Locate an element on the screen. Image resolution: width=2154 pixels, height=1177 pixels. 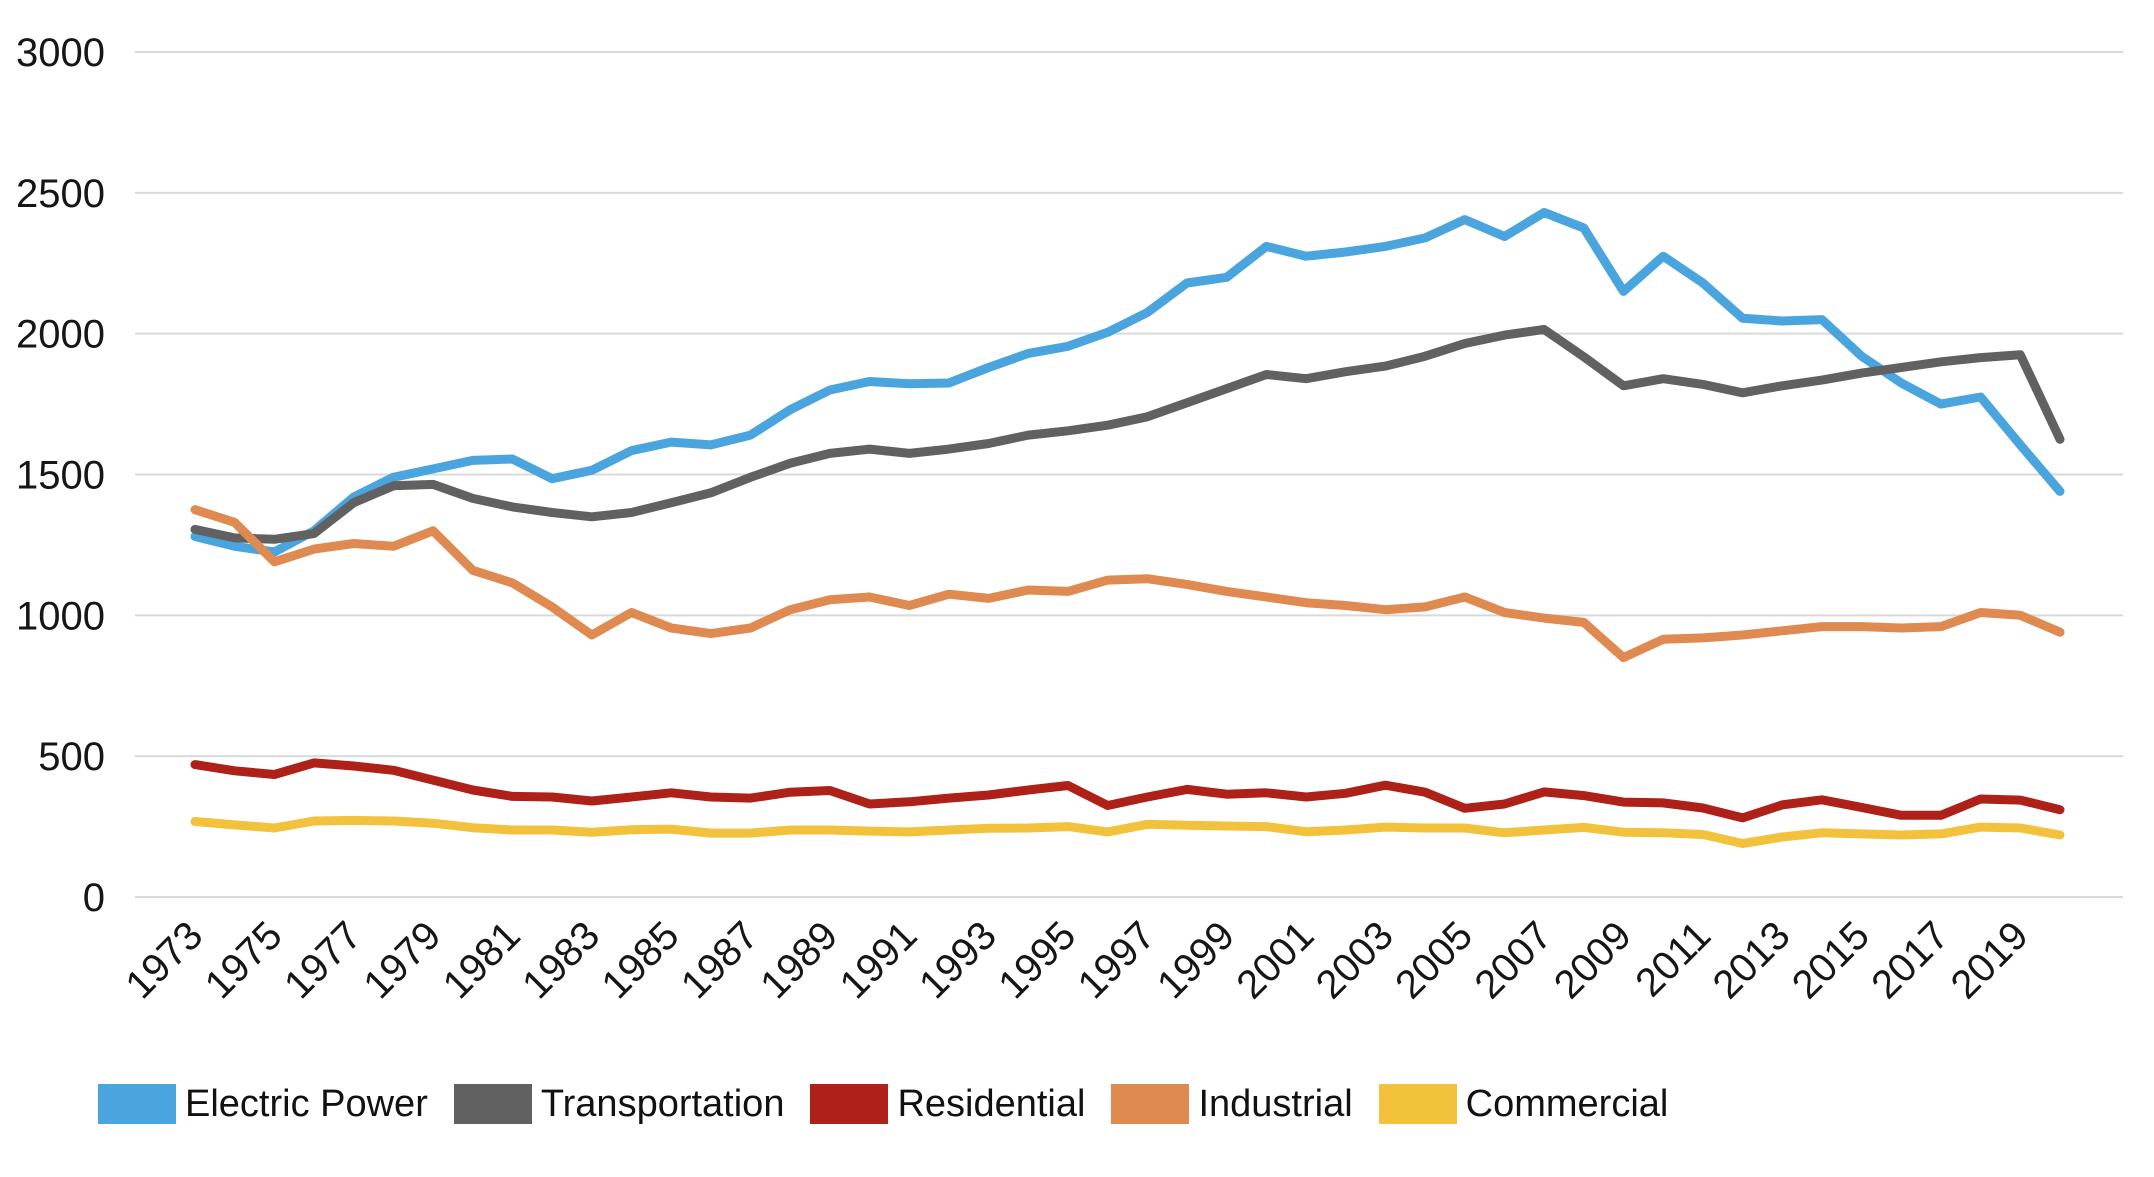
legend-item-industrial: Industrial is located at coordinates (1232, 1104).